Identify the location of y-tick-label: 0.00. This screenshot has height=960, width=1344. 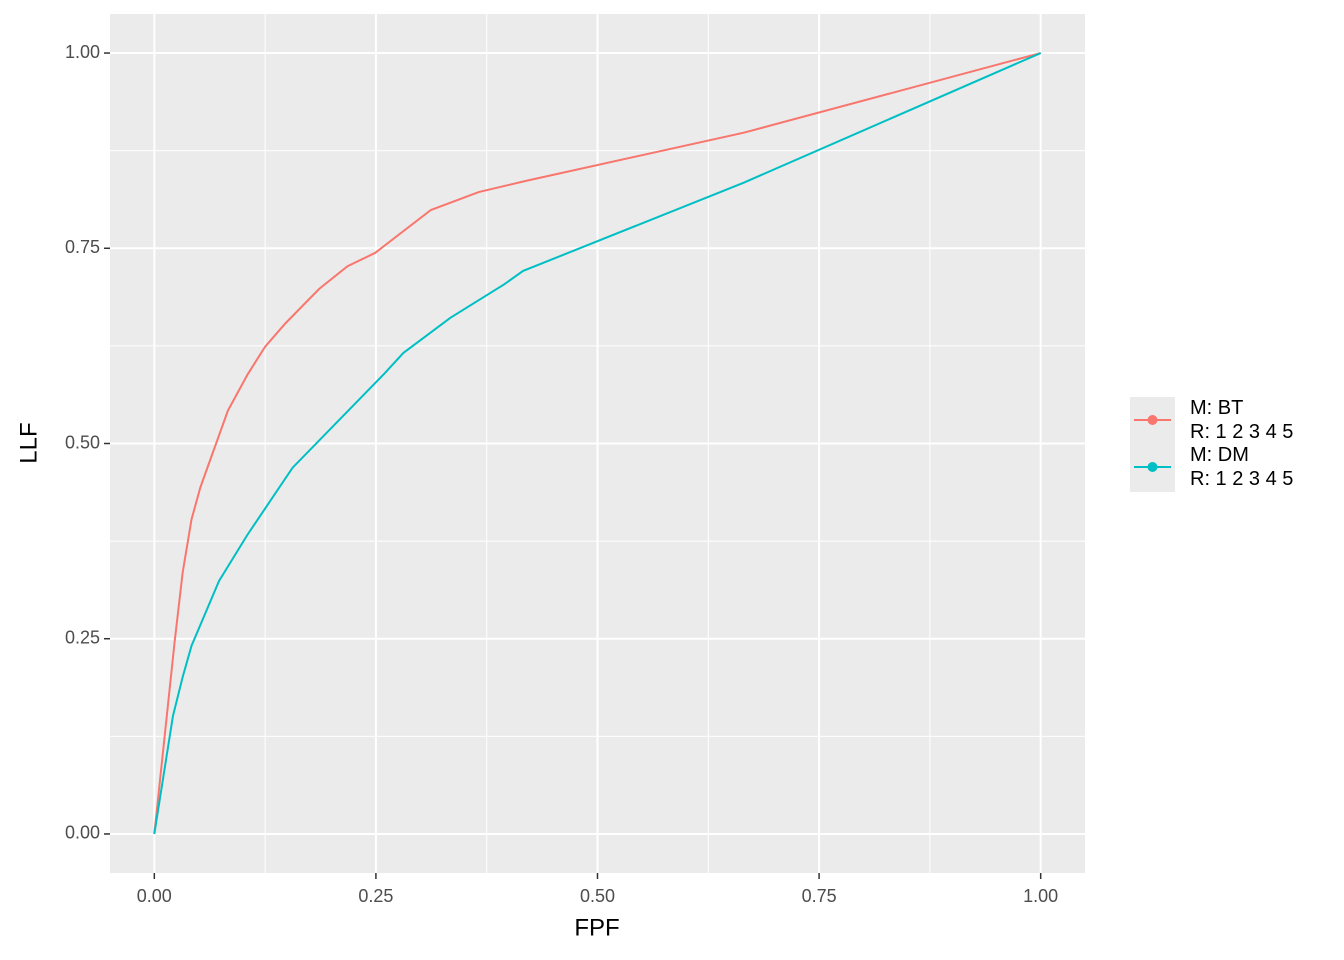
(82, 833).